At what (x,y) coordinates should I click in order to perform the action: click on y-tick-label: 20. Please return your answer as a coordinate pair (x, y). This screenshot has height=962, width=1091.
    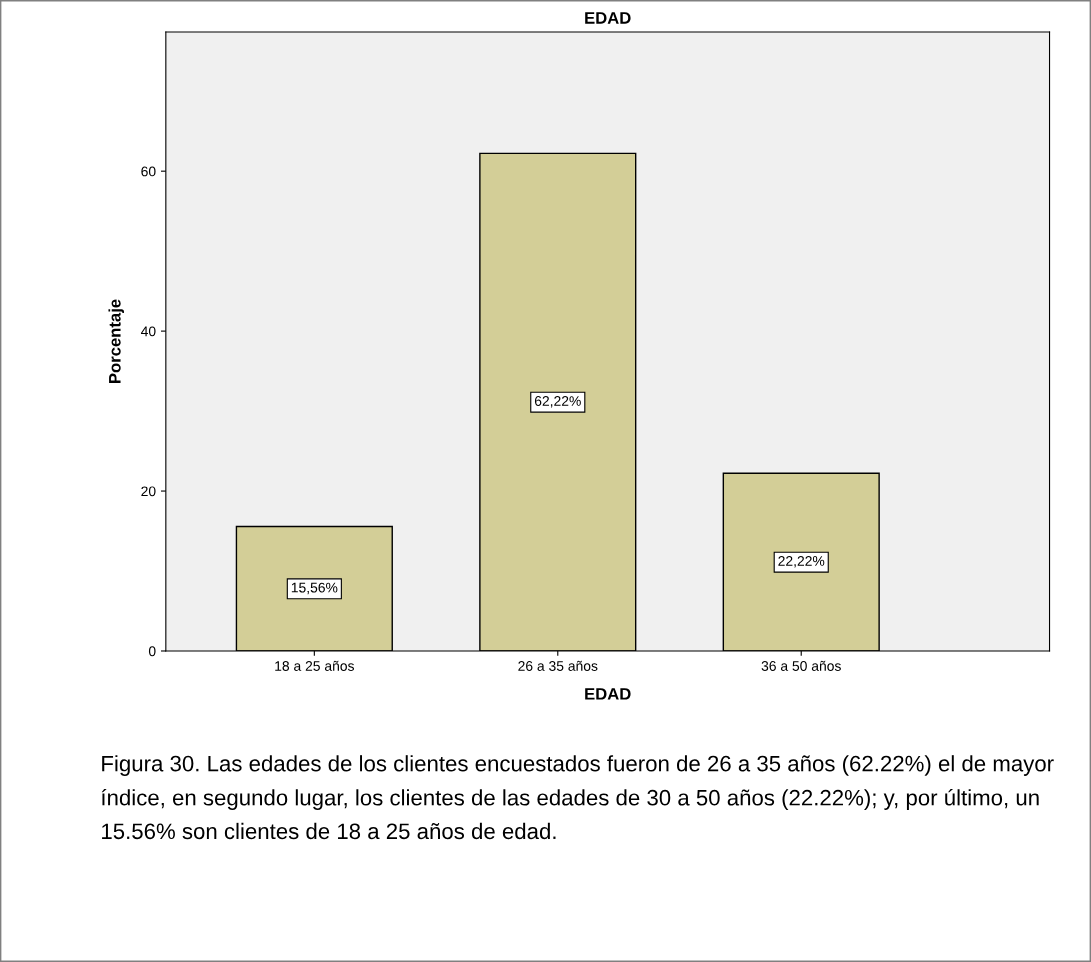
    Looking at the image, I should click on (148, 491).